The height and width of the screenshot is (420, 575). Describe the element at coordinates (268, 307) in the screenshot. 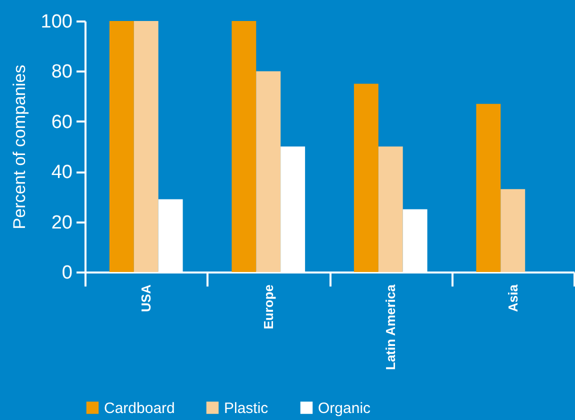

I see `x-tick-label: Europe` at that location.